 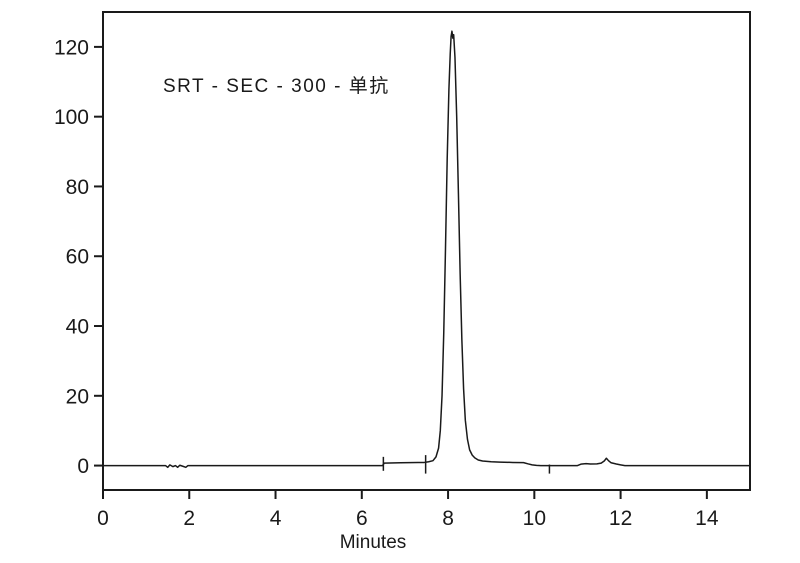 I want to click on x-tick-label: 4, so click(x=276, y=518).